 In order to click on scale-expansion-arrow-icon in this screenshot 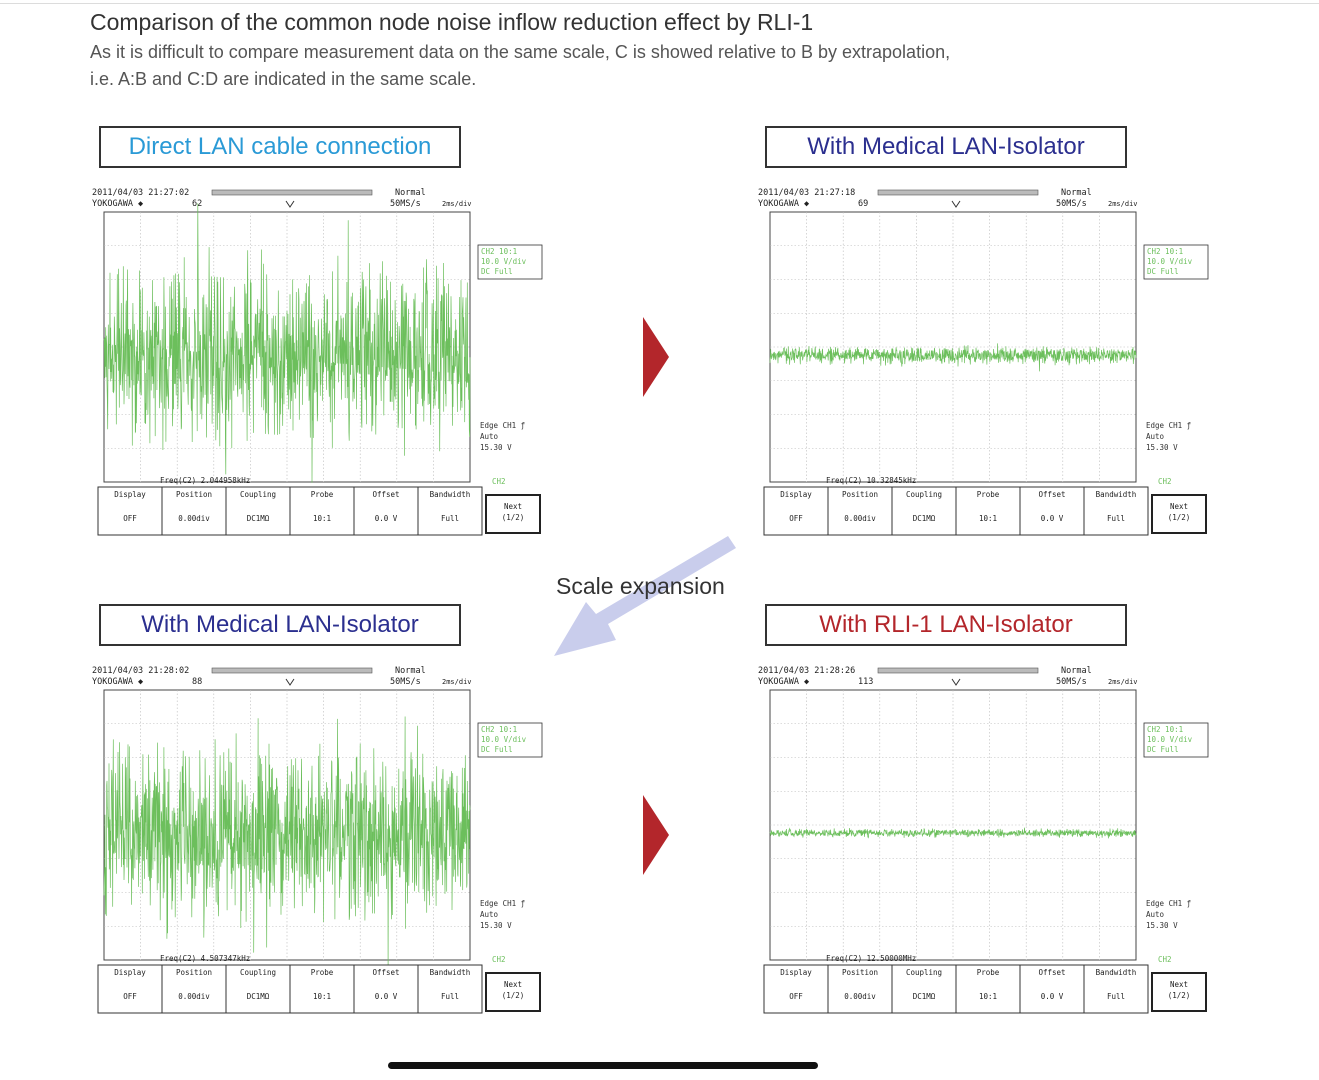, I will do `click(645, 596)`.